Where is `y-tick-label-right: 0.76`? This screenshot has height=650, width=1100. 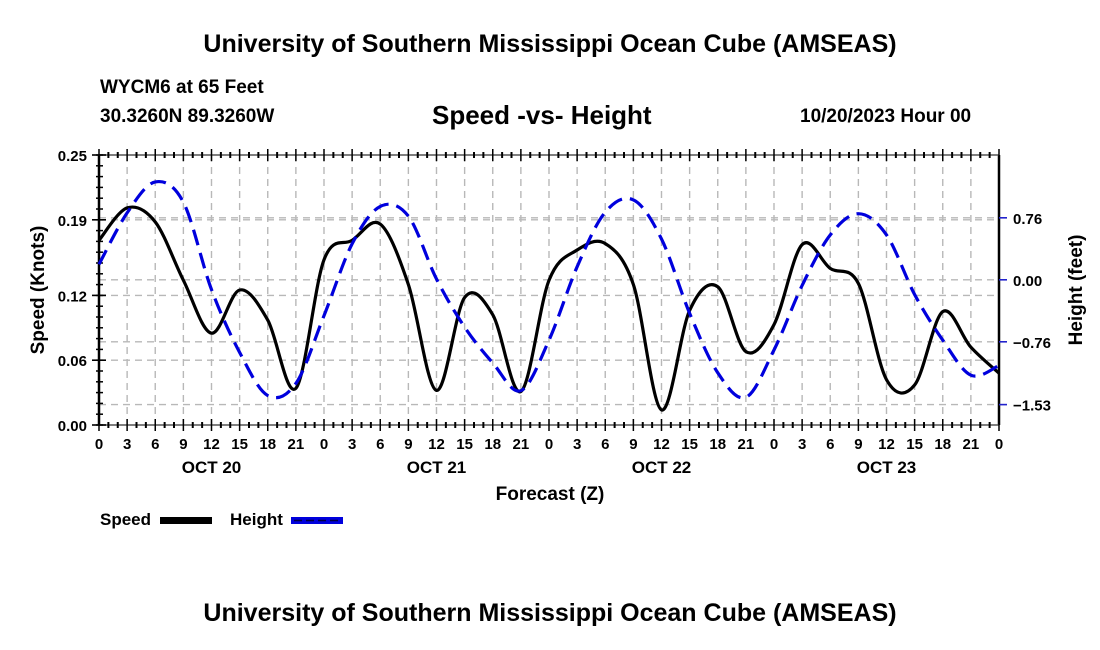
y-tick-label-right: 0.76 is located at coordinates (1027, 219).